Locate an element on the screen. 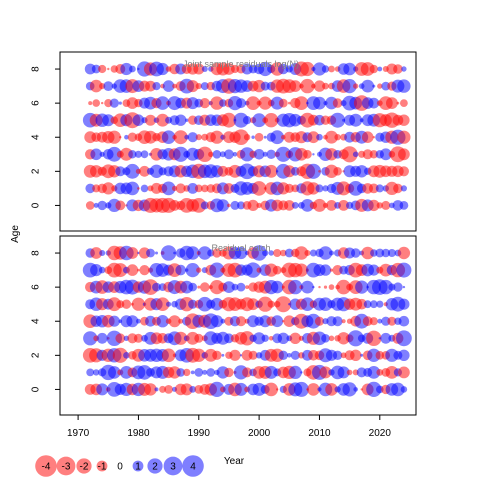  x-axis: 1970 1980 1990 2000 2010 2020 is located at coordinates (229, 426).